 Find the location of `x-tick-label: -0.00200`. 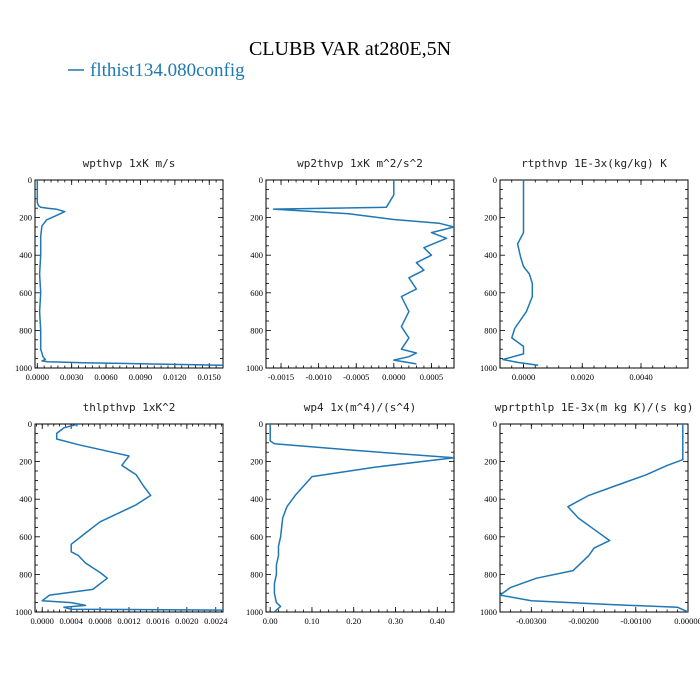

x-tick-label: -0.00200 is located at coordinates (583, 621).